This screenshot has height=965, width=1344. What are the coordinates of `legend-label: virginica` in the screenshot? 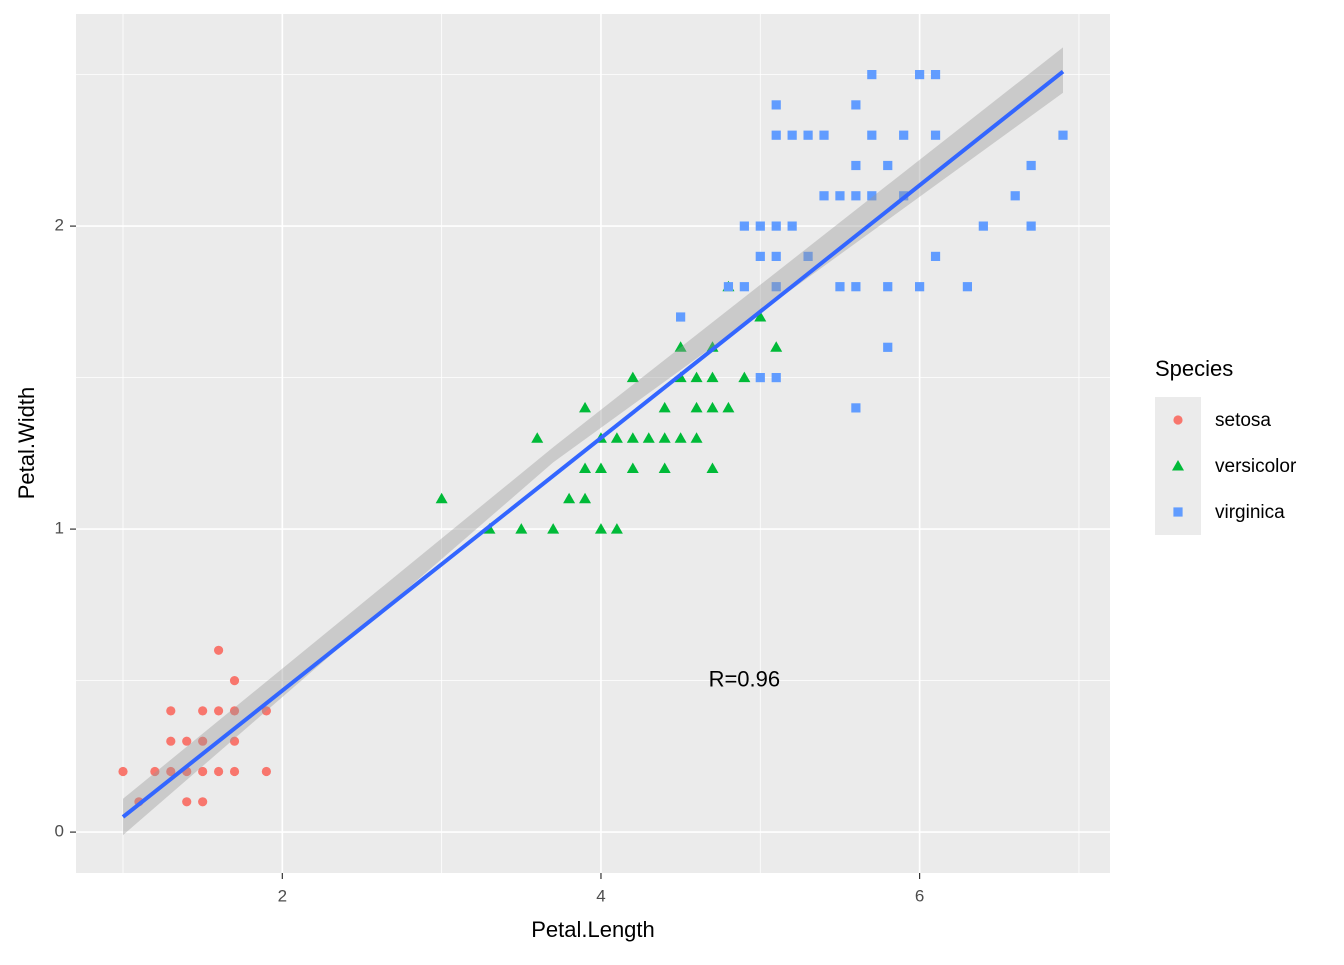 It's located at (1250, 512).